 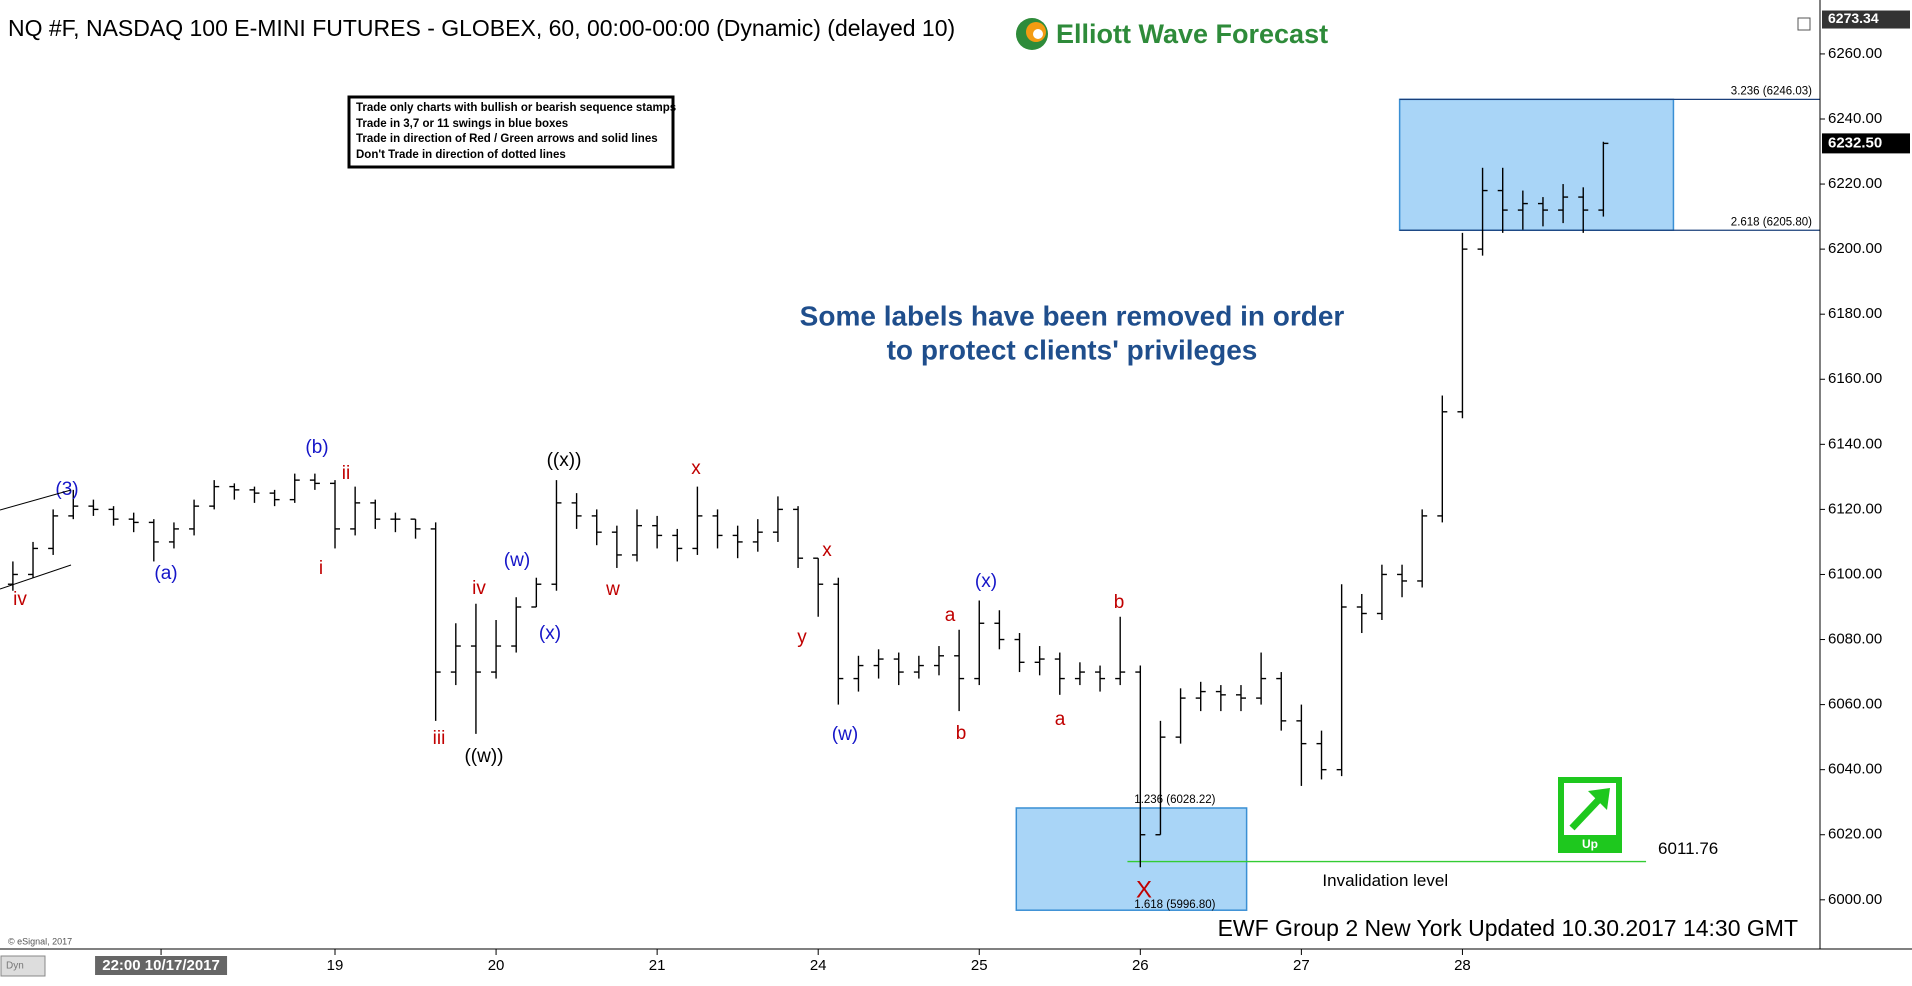 I want to click on x-tick-label-bg, so click(x=161, y=965).